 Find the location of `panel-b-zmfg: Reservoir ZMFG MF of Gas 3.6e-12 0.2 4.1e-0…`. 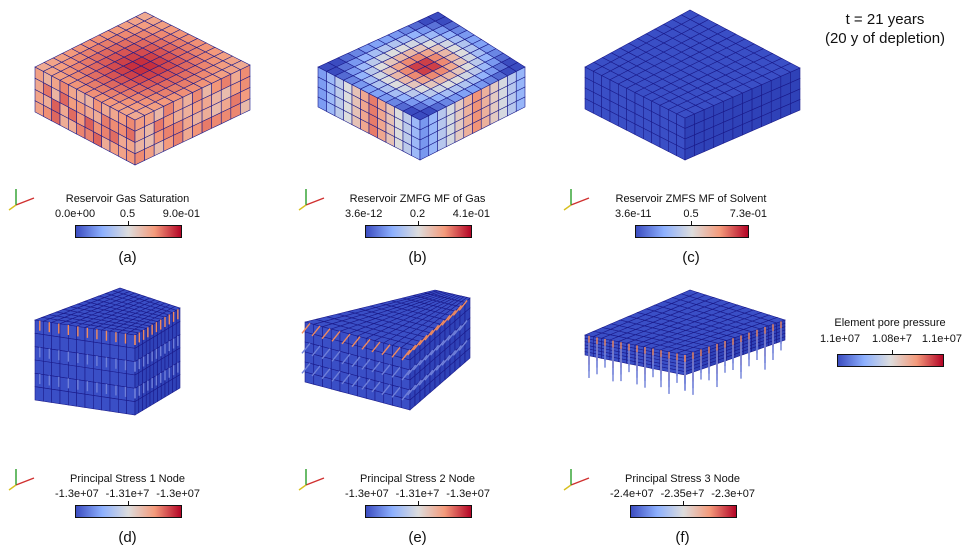

panel-b-zmfg: Reservoir ZMFG MF of Gas 3.6e-12 0.2 4.1e-0… is located at coordinates (425, 131).